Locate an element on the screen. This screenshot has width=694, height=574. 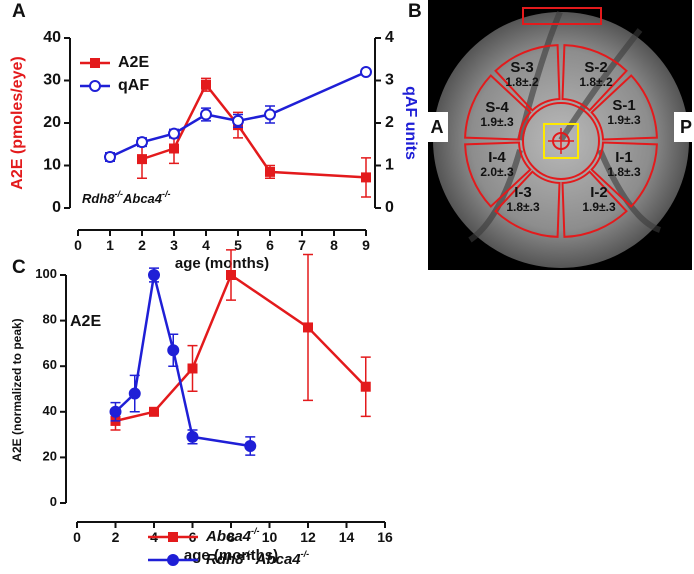
panel-label: A is located at coordinates (19, 11).